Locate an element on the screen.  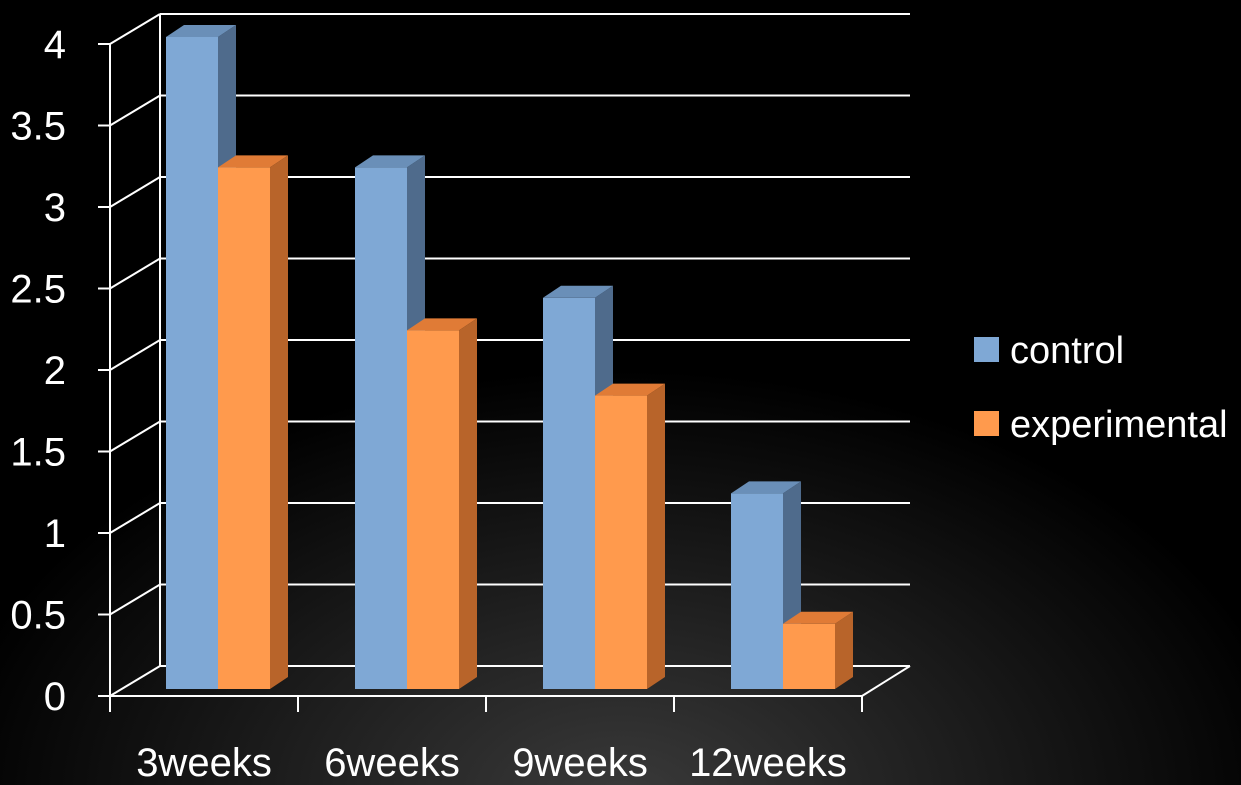
y-tick-label: 4 is located at coordinates (55, 45).